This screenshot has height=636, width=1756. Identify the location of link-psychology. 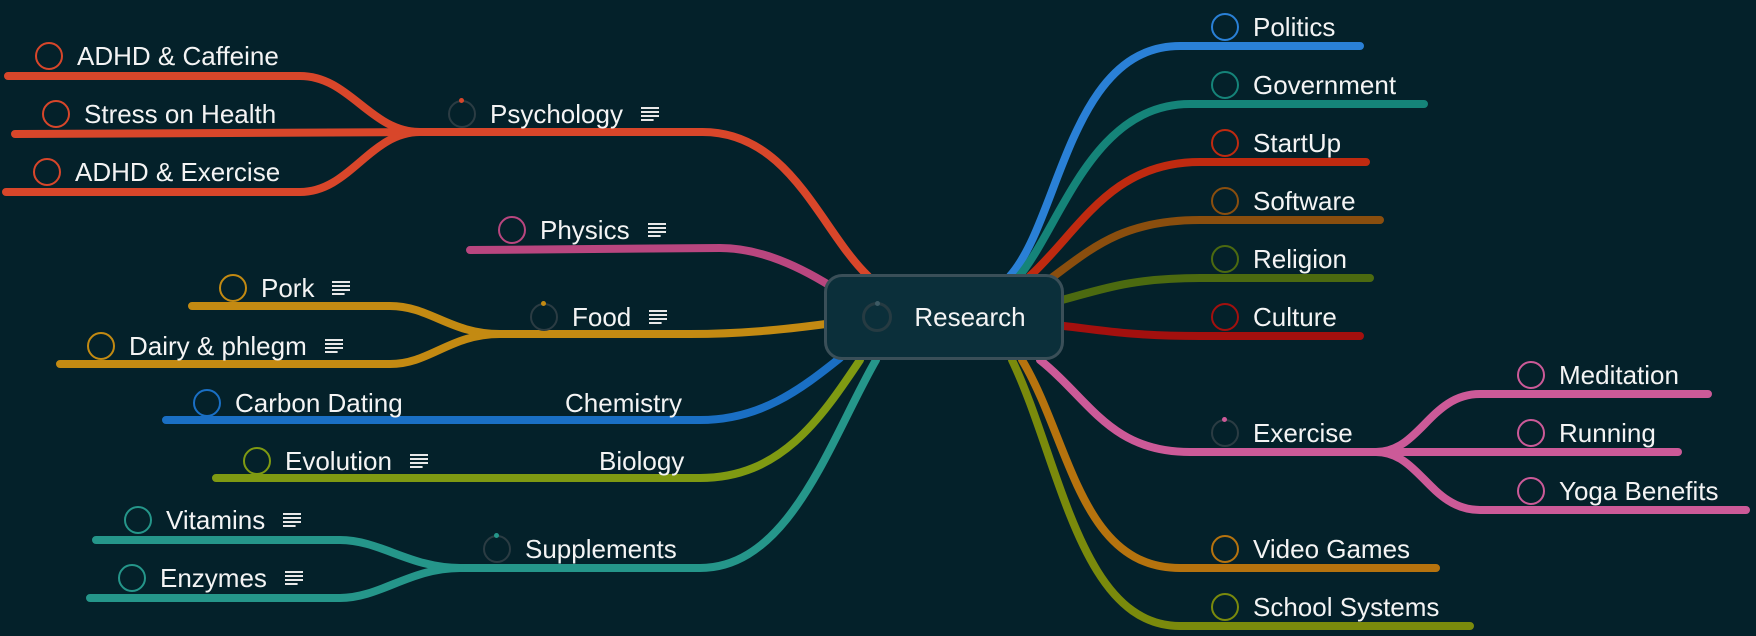
(644, 203).